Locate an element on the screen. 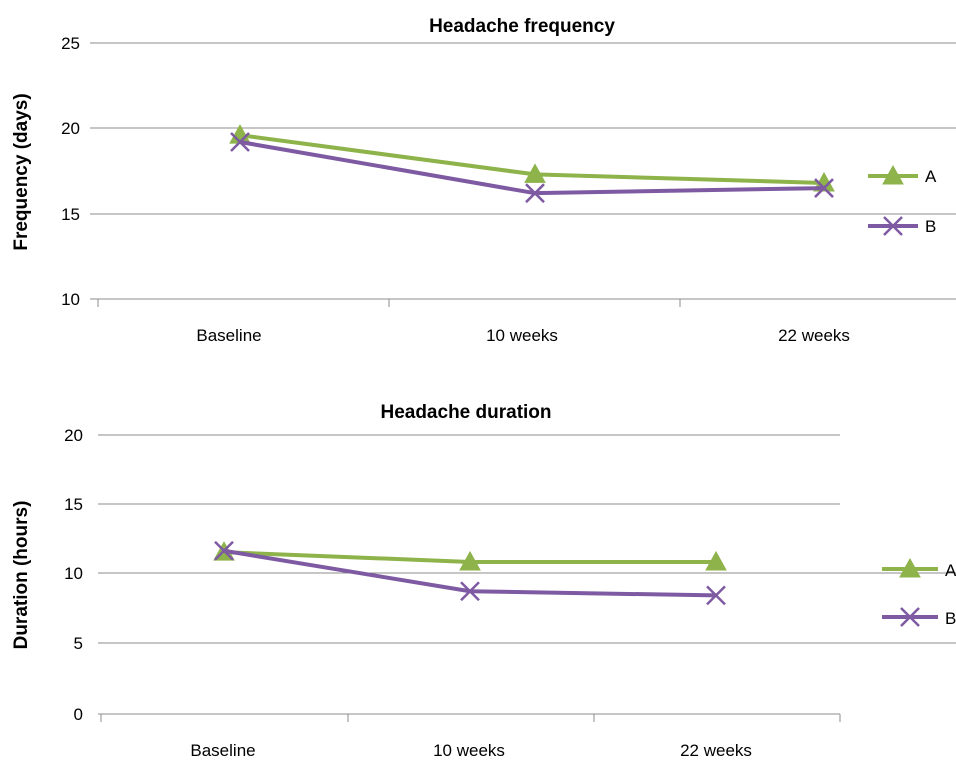 This screenshot has width=956, height=764. frequency-legend-swatch-a is located at coordinates (893, 174).